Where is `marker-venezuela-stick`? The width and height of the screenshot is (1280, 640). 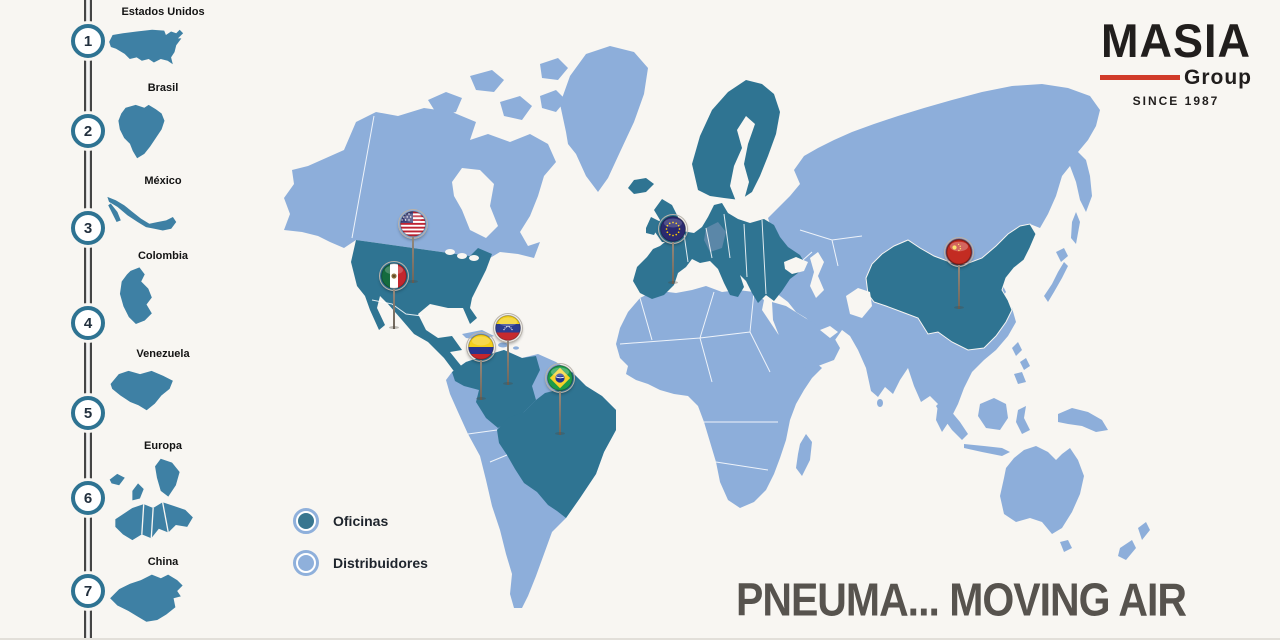
marker-venezuela-stick is located at coordinates (508, 363).